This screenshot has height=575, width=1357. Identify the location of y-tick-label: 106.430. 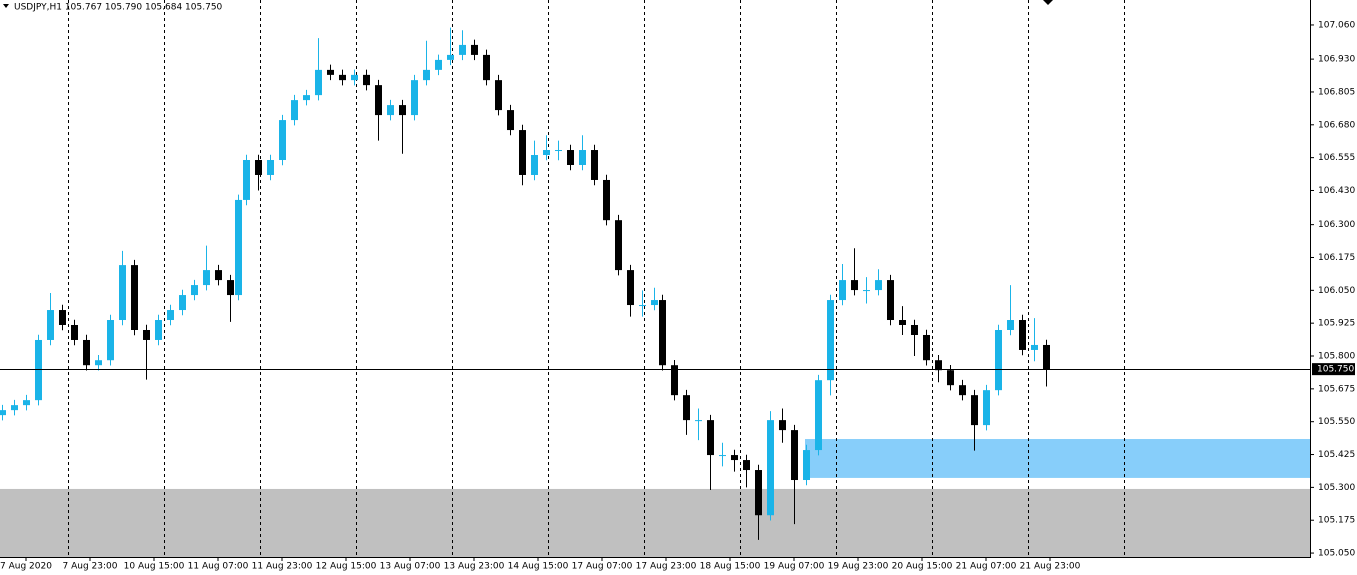
(1336, 191).